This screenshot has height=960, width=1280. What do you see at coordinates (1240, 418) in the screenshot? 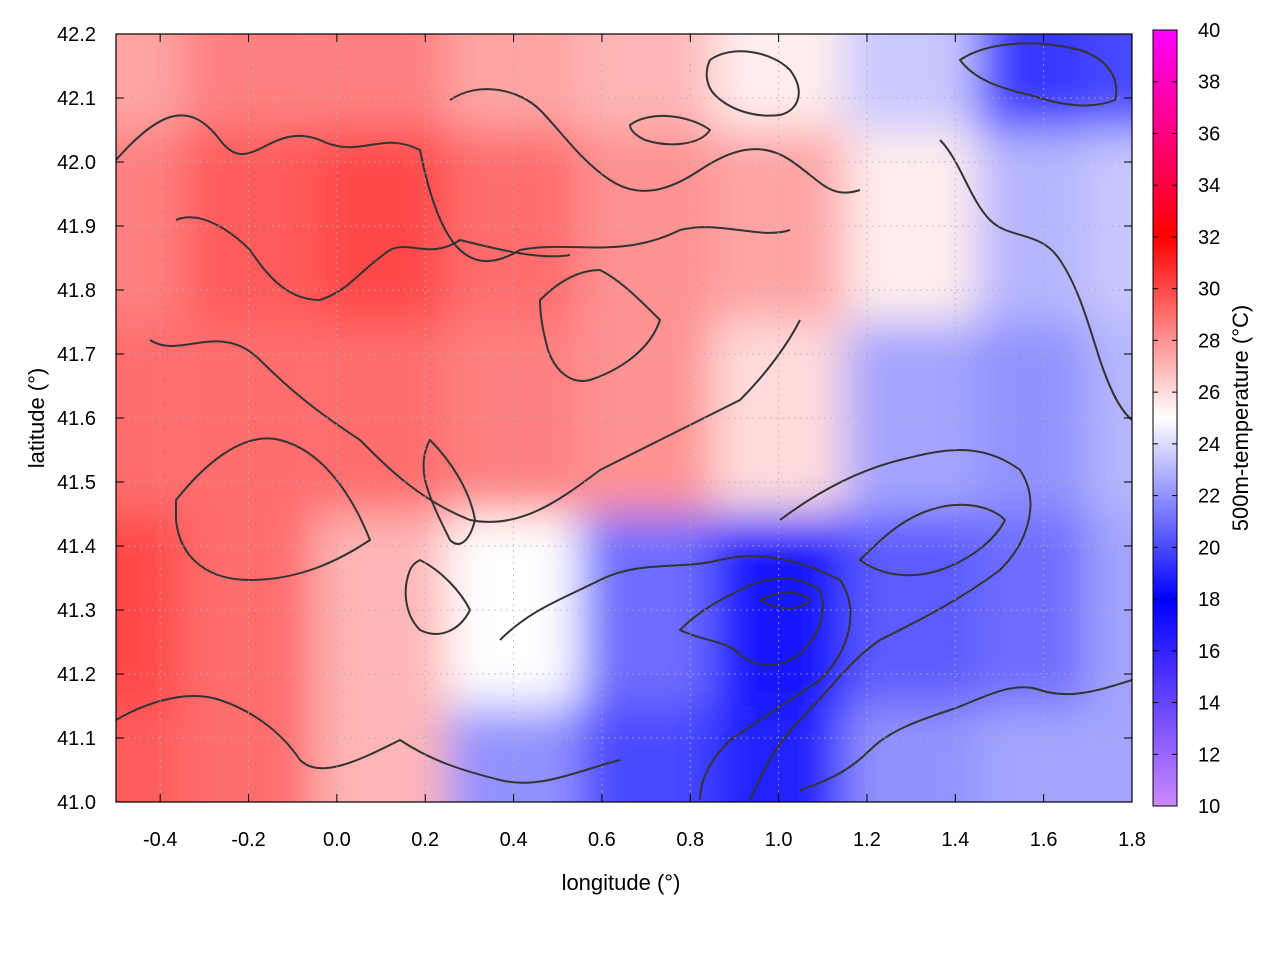
I see `colorbar-label: 500m-temperature (°C)` at bounding box center [1240, 418].